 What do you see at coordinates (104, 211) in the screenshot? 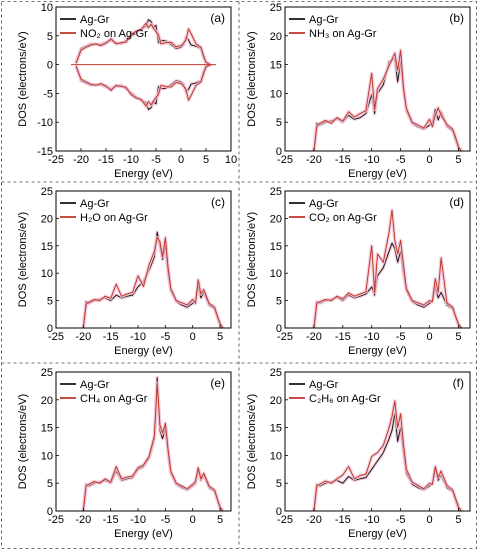
I see `legend: Ag-Gr H₂O on Ag-Gr` at bounding box center [104, 211].